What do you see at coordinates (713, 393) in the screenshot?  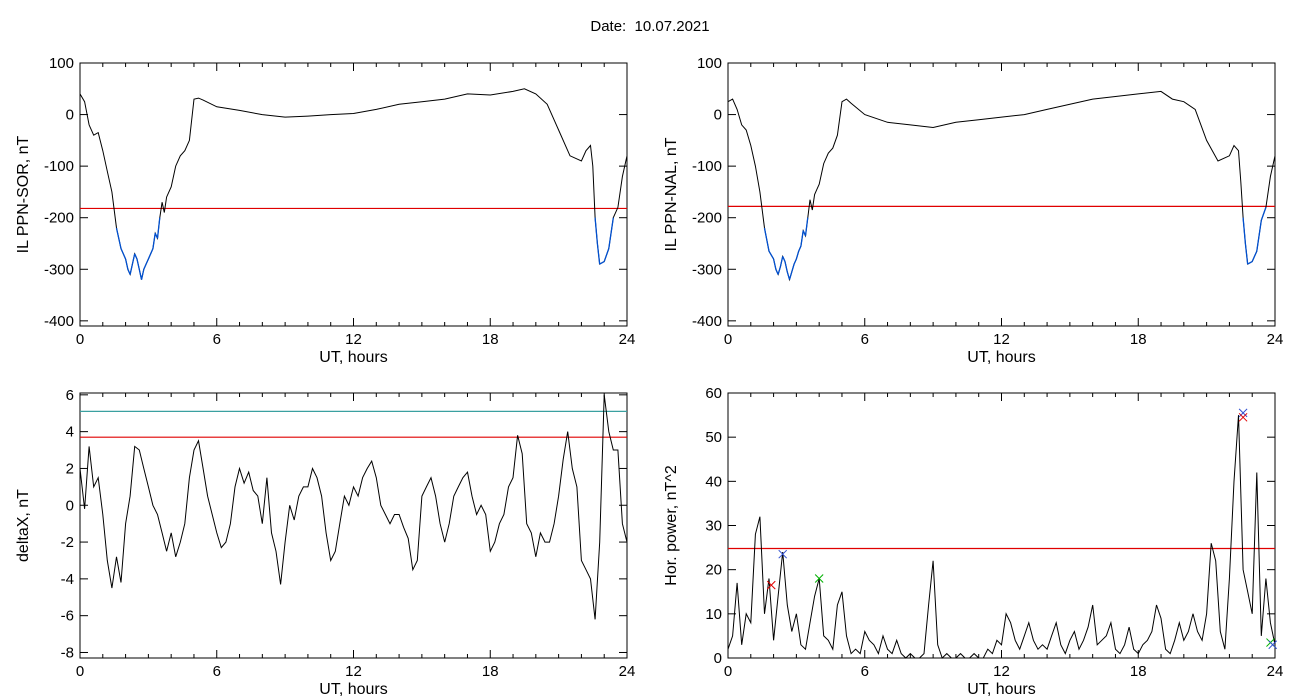 I see `y-tick-label: 60` at bounding box center [713, 393].